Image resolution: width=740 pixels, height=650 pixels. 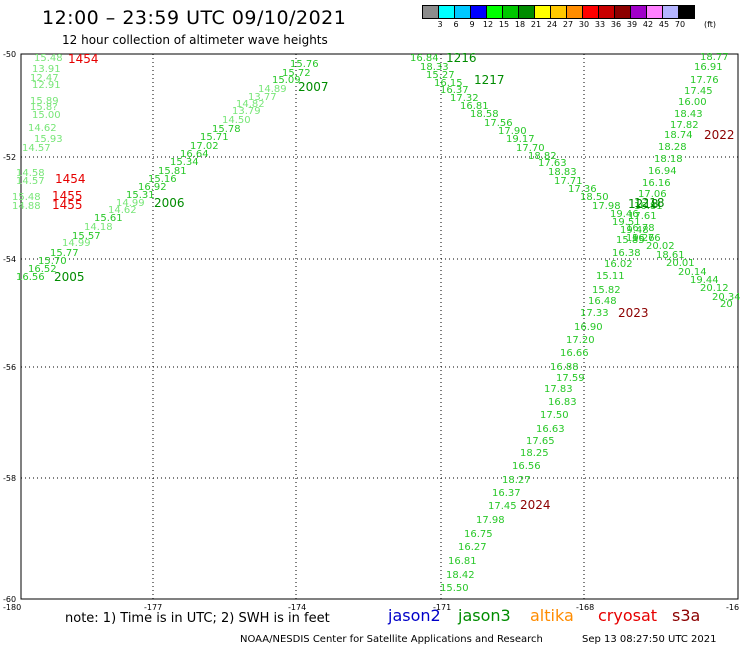 I want to click on wave-height-value: 17.98, so click(x=490, y=520).